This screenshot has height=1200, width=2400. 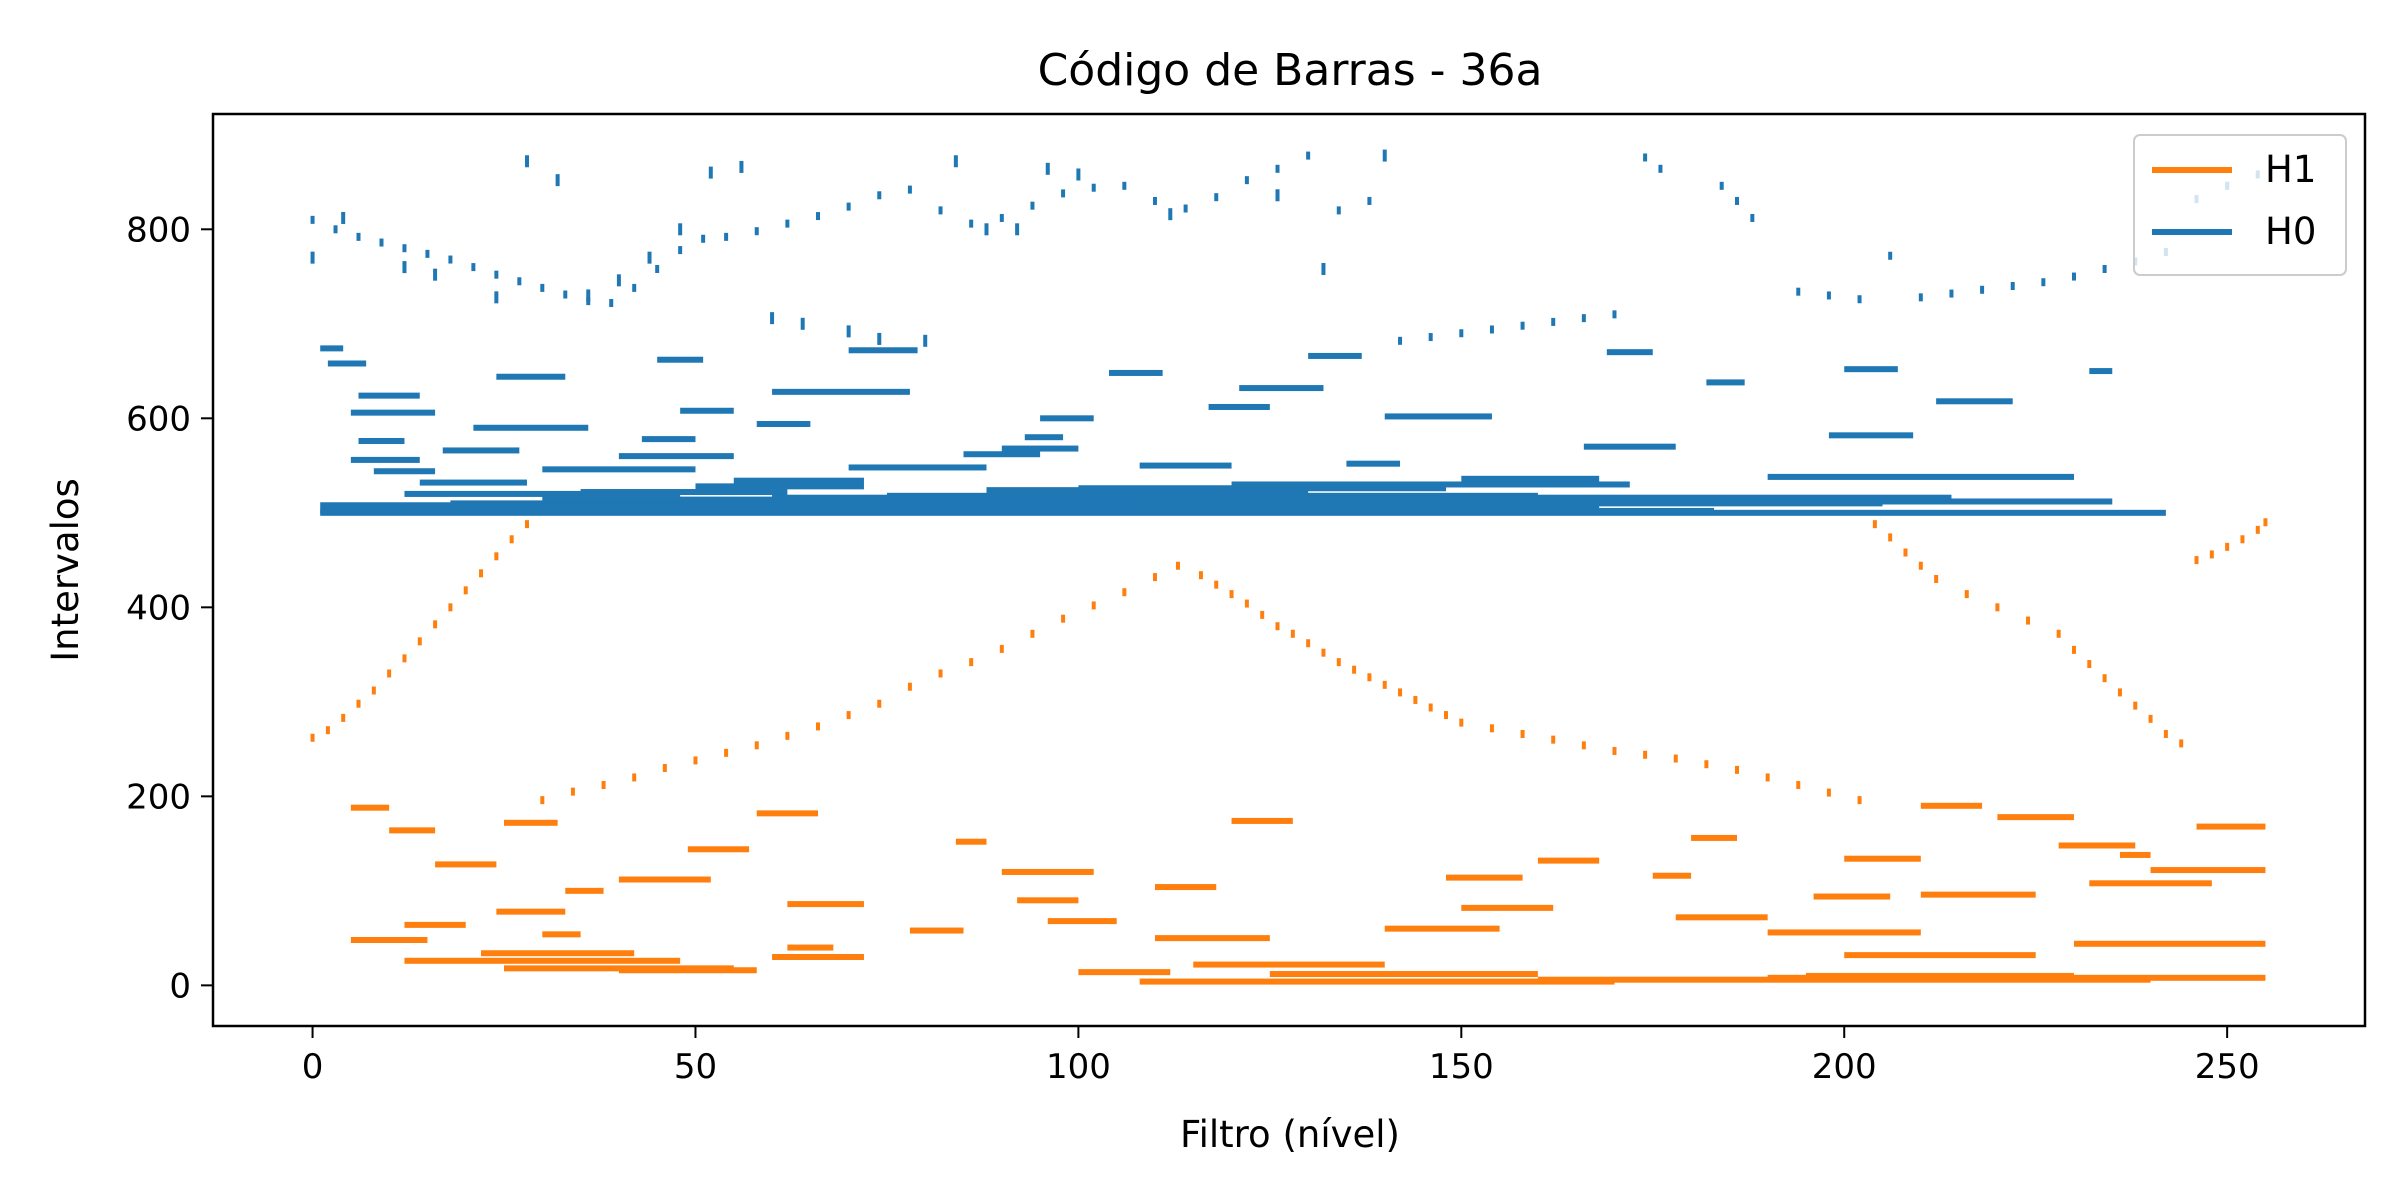 What do you see at coordinates (2290, 169) in the screenshot?
I see `legend-h1-label: H1` at bounding box center [2290, 169].